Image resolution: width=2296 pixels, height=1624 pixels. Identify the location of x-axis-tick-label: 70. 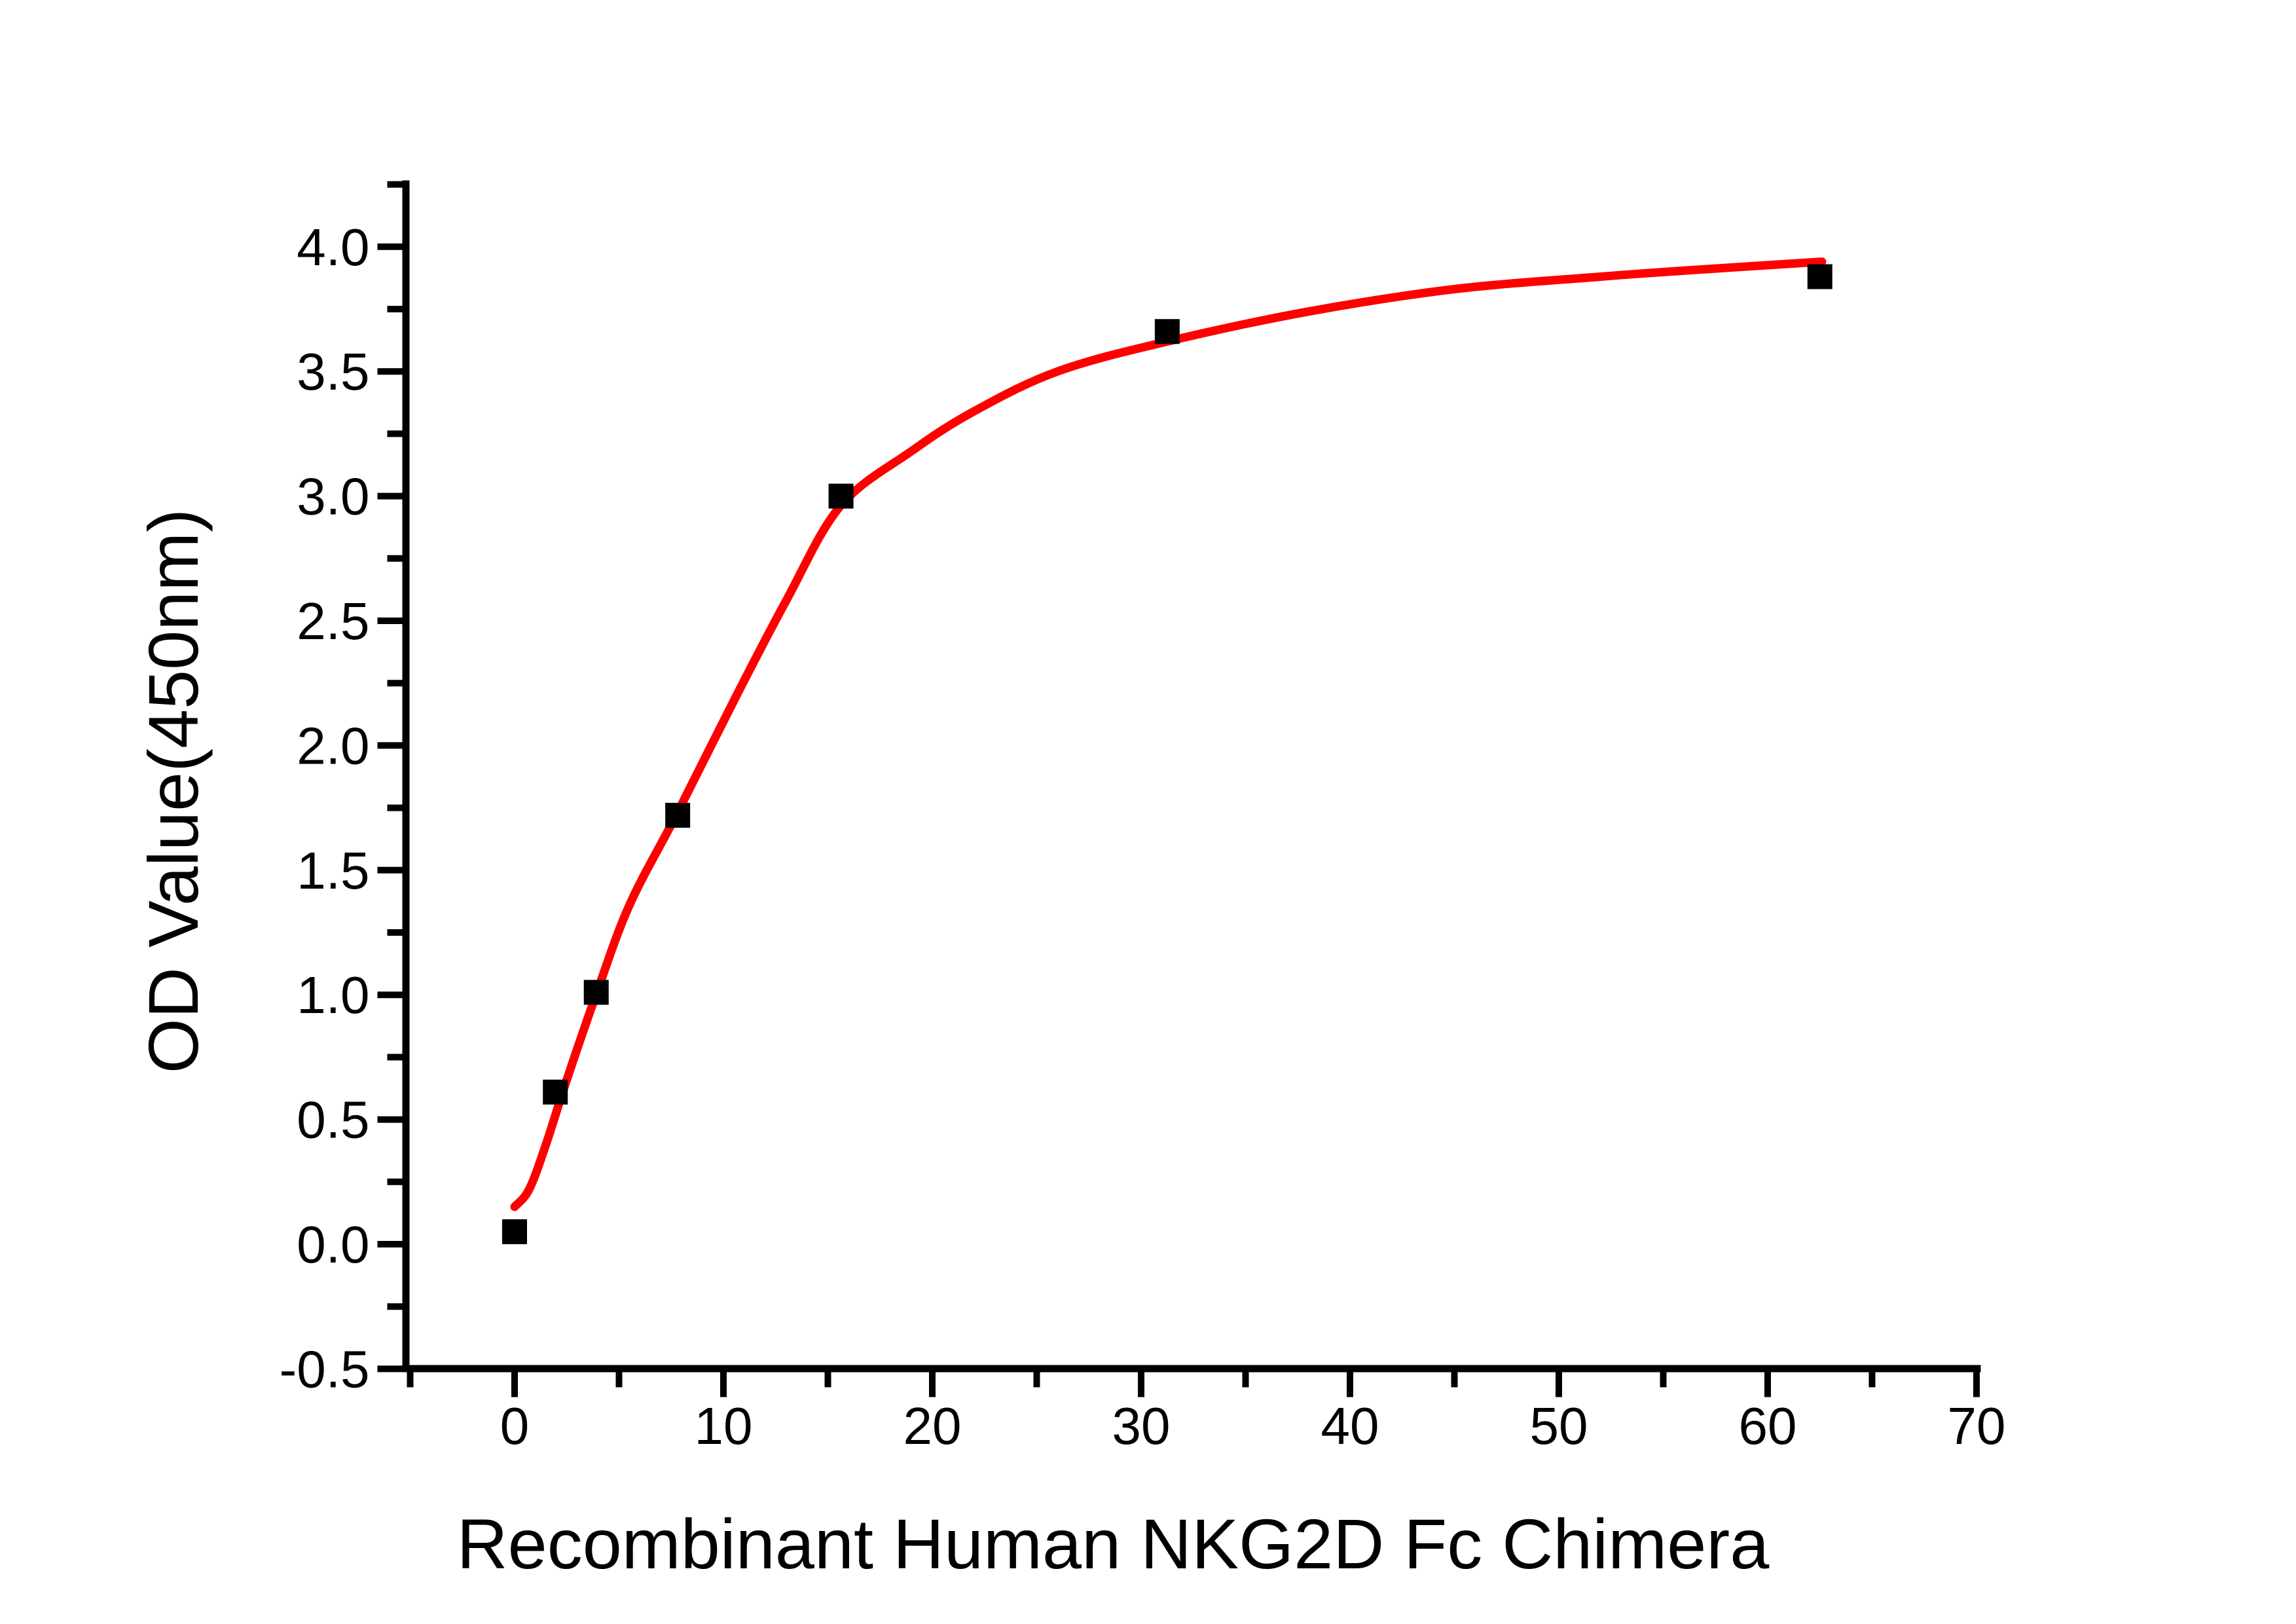
(1977, 1426).